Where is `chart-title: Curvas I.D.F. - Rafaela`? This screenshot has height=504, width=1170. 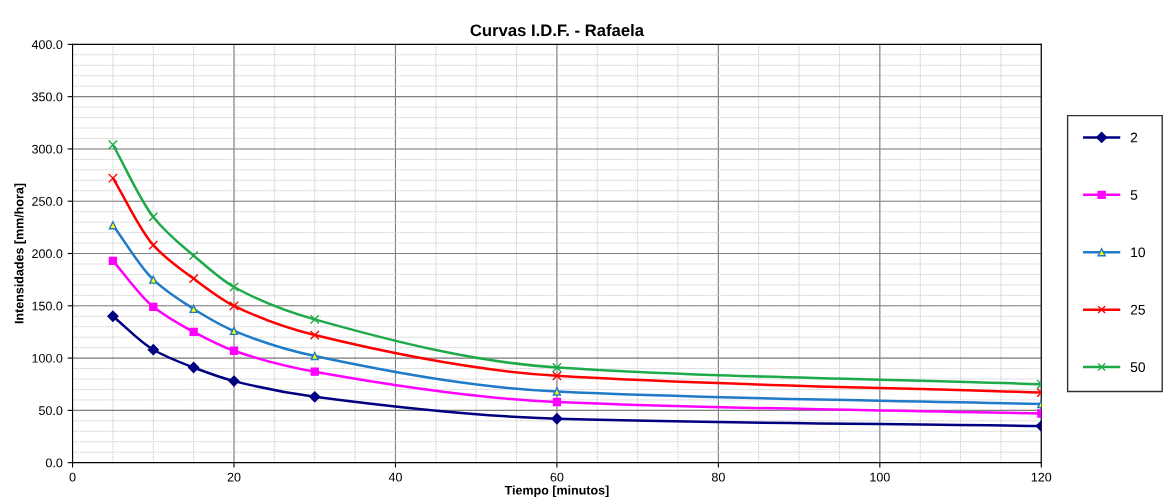
chart-title: Curvas I.D.F. - Rafaela is located at coordinates (557, 30).